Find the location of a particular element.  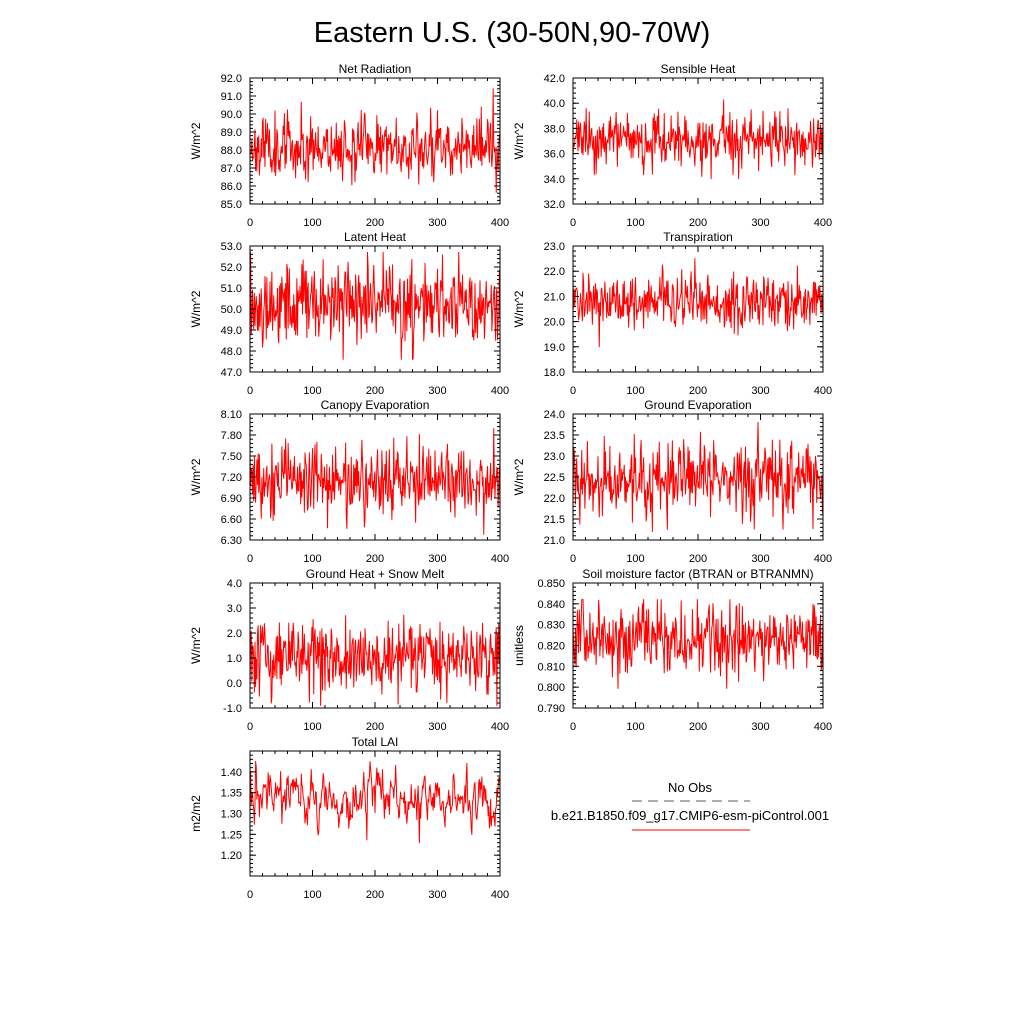

y-tick-label: 0.850 is located at coordinates (551, 584).